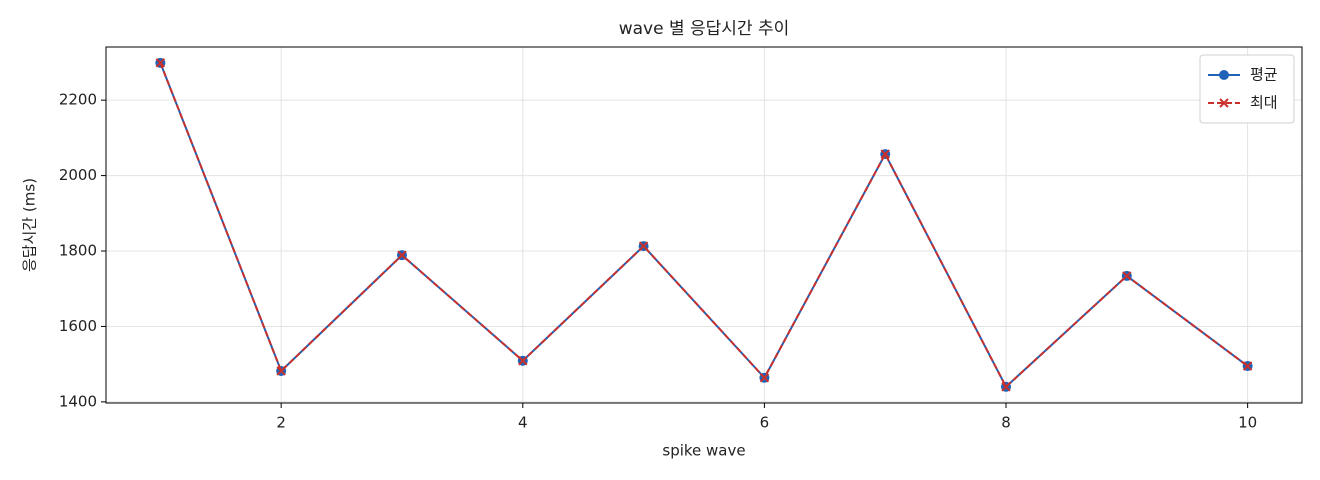 The width and height of the screenshot is (1320, 480). What do you see at coordinates (78, 401) in the screenshot?
I see `y-tick-label: 1400` at bounding box center [78, 401].